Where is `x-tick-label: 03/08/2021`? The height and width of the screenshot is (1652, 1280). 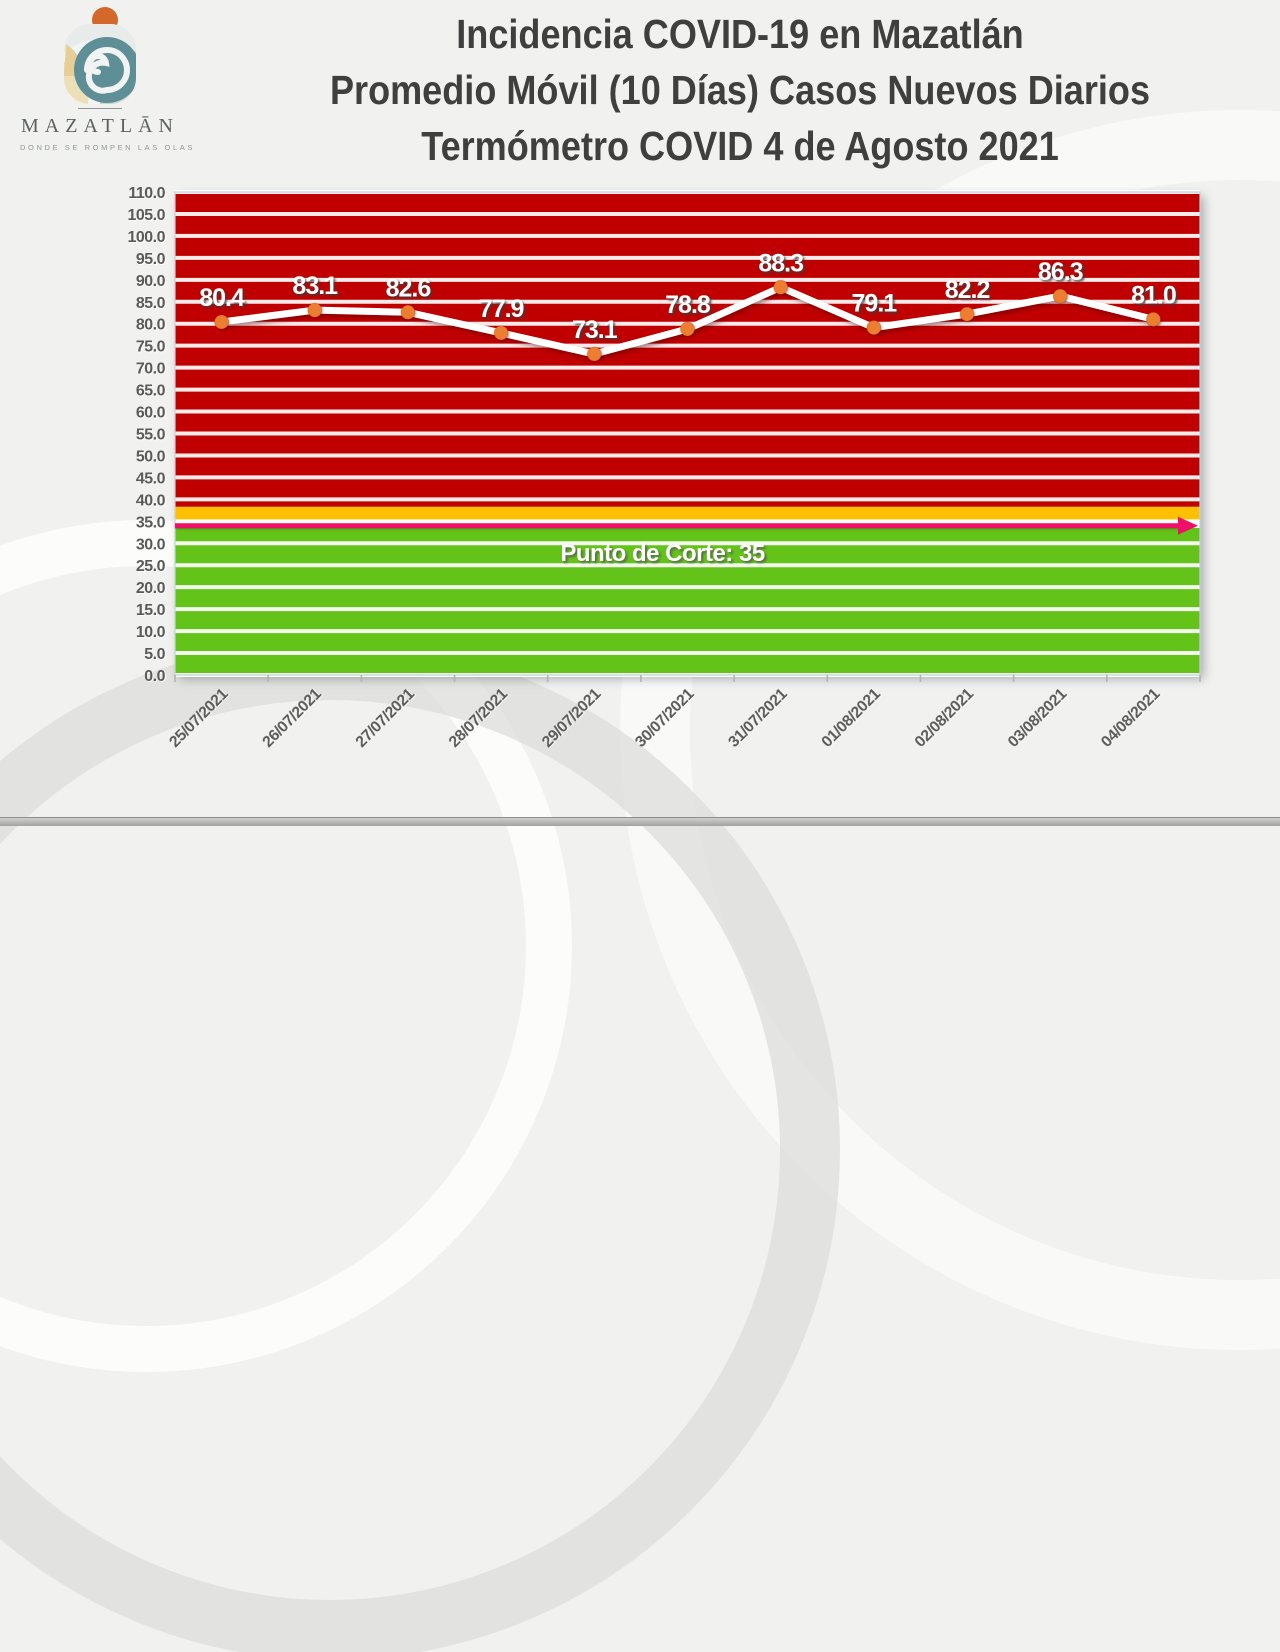 x-tick-label: 03/08/2021 is located at coordinates (1038, 718).